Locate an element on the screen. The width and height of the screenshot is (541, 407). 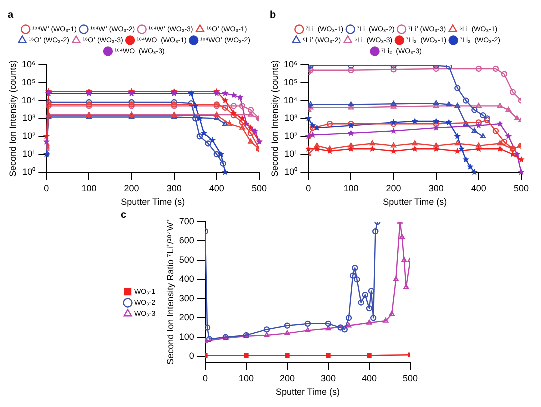
y-tick-label: 100 is located at coordinates (186, 337).